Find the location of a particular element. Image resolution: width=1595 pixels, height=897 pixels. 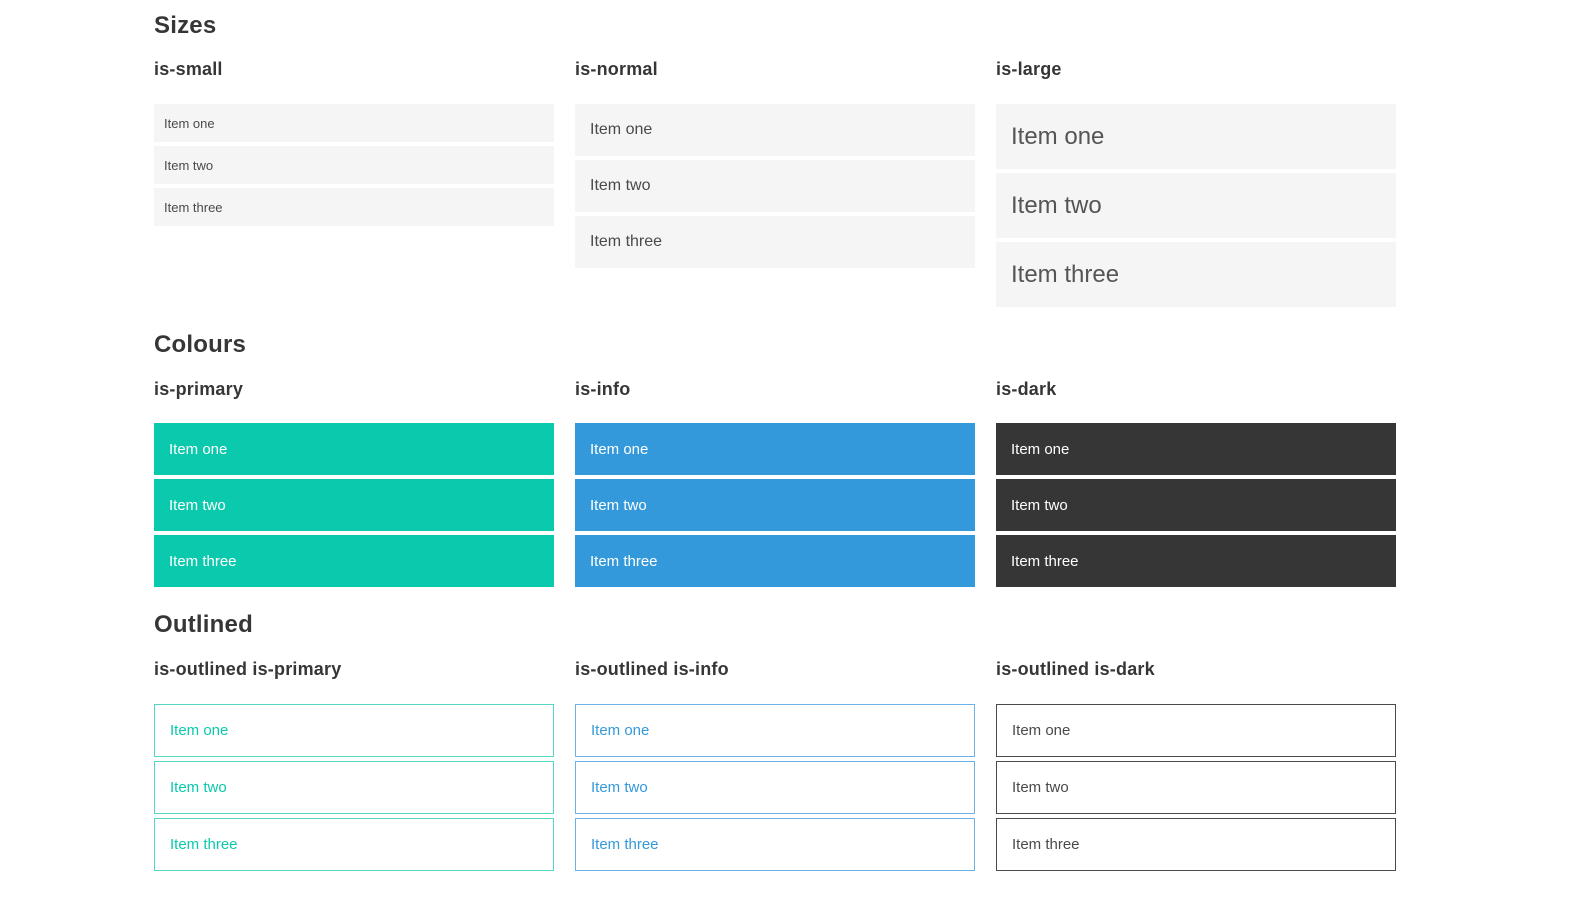

demo-column-size-large: is-large Item one Item two Item three is located at coordinates (1196, 183).